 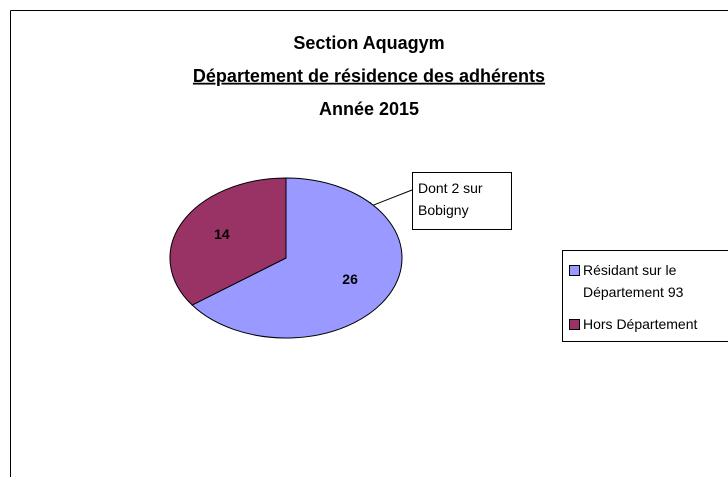 I want to click on legend-item: Résidant sur le Département 93, so click(x=648, y=281).